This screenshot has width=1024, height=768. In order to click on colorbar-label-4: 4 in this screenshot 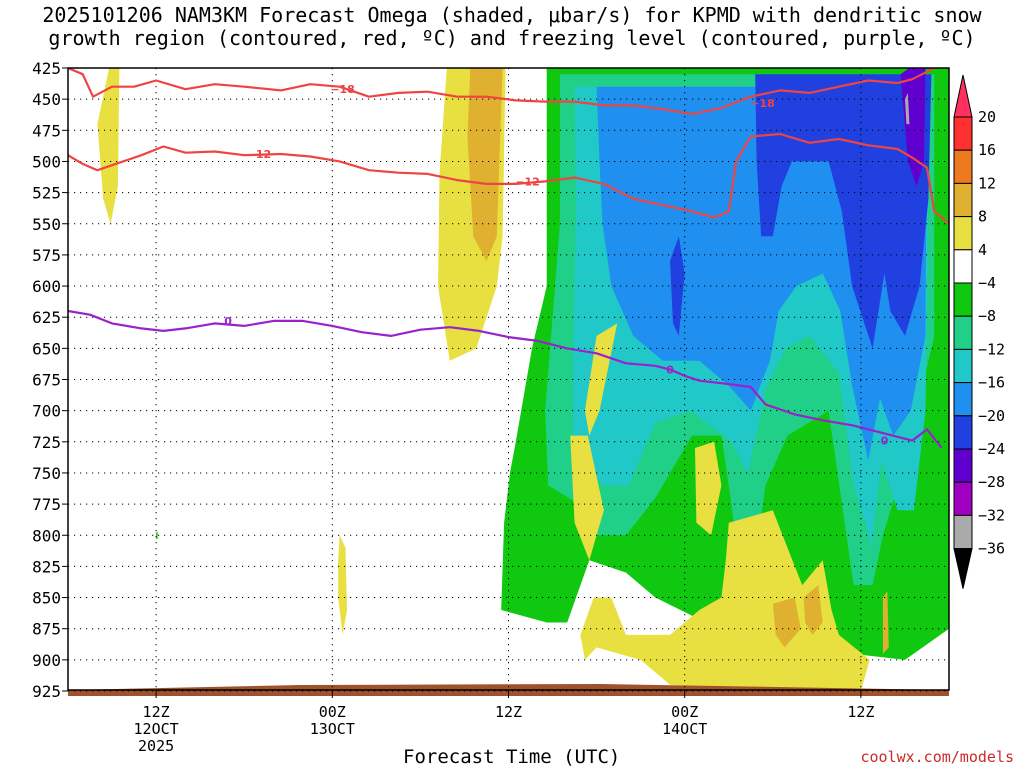, I will do `click(982, 250)`.